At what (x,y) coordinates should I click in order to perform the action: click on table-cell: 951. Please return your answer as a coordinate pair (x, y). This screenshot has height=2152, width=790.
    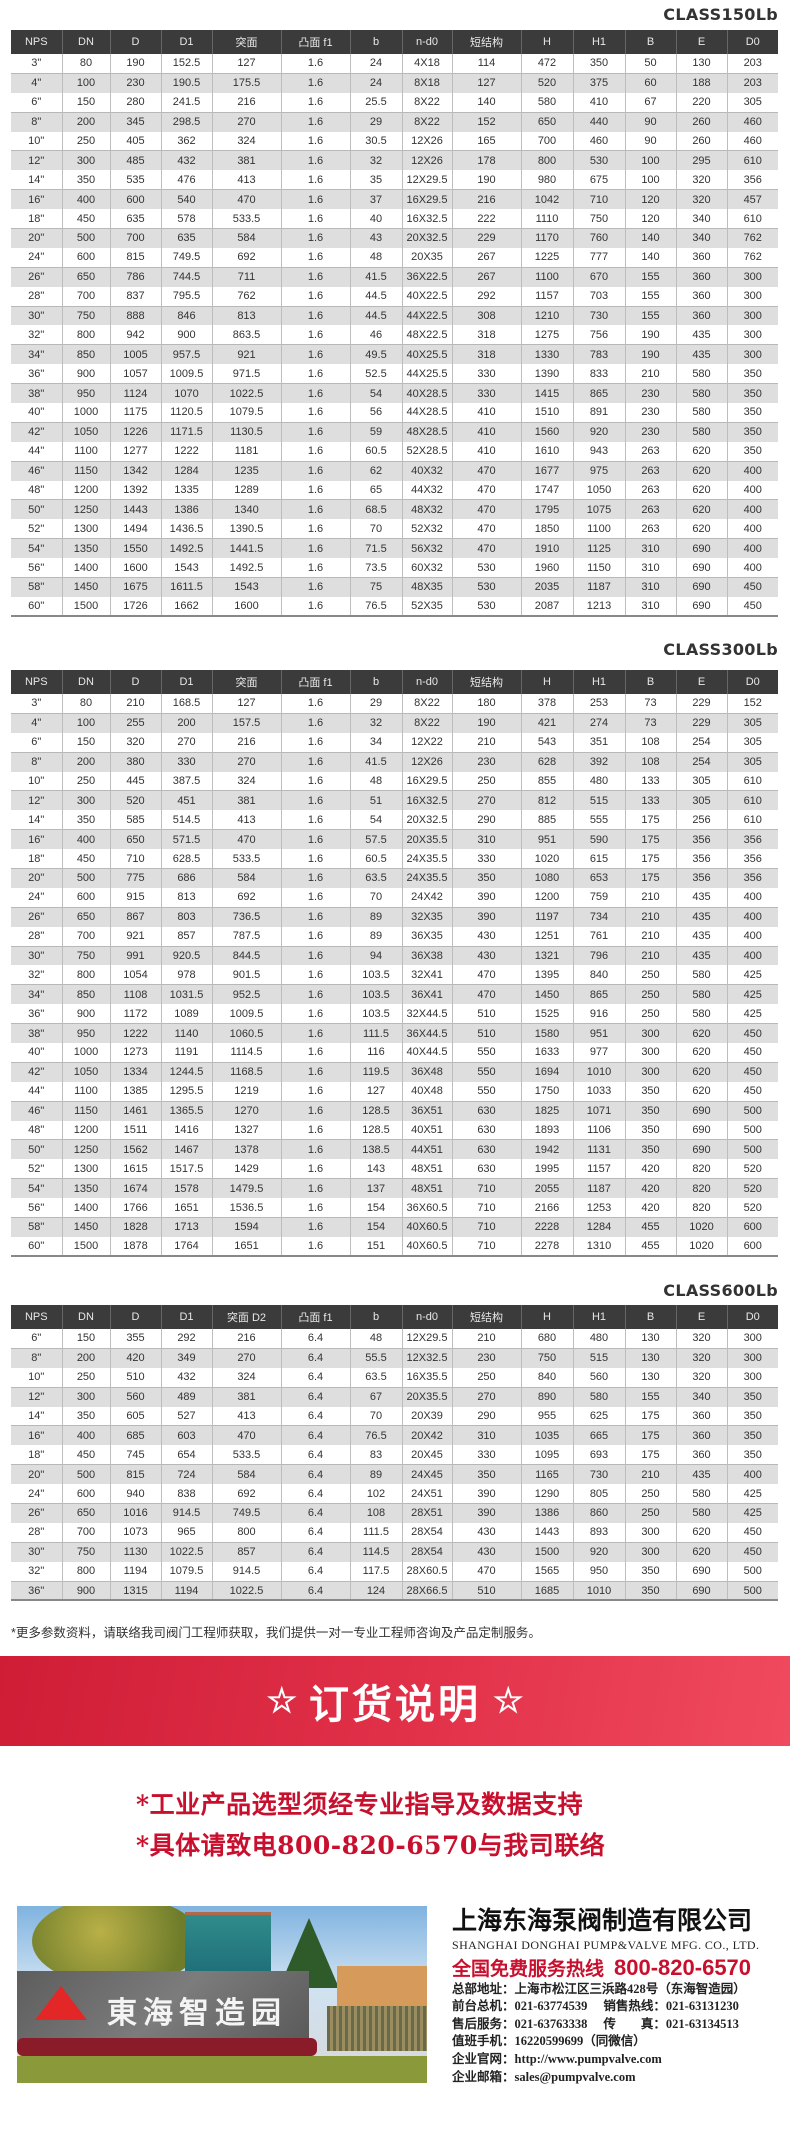
    Looking at the image, I should click on (598, 1033).